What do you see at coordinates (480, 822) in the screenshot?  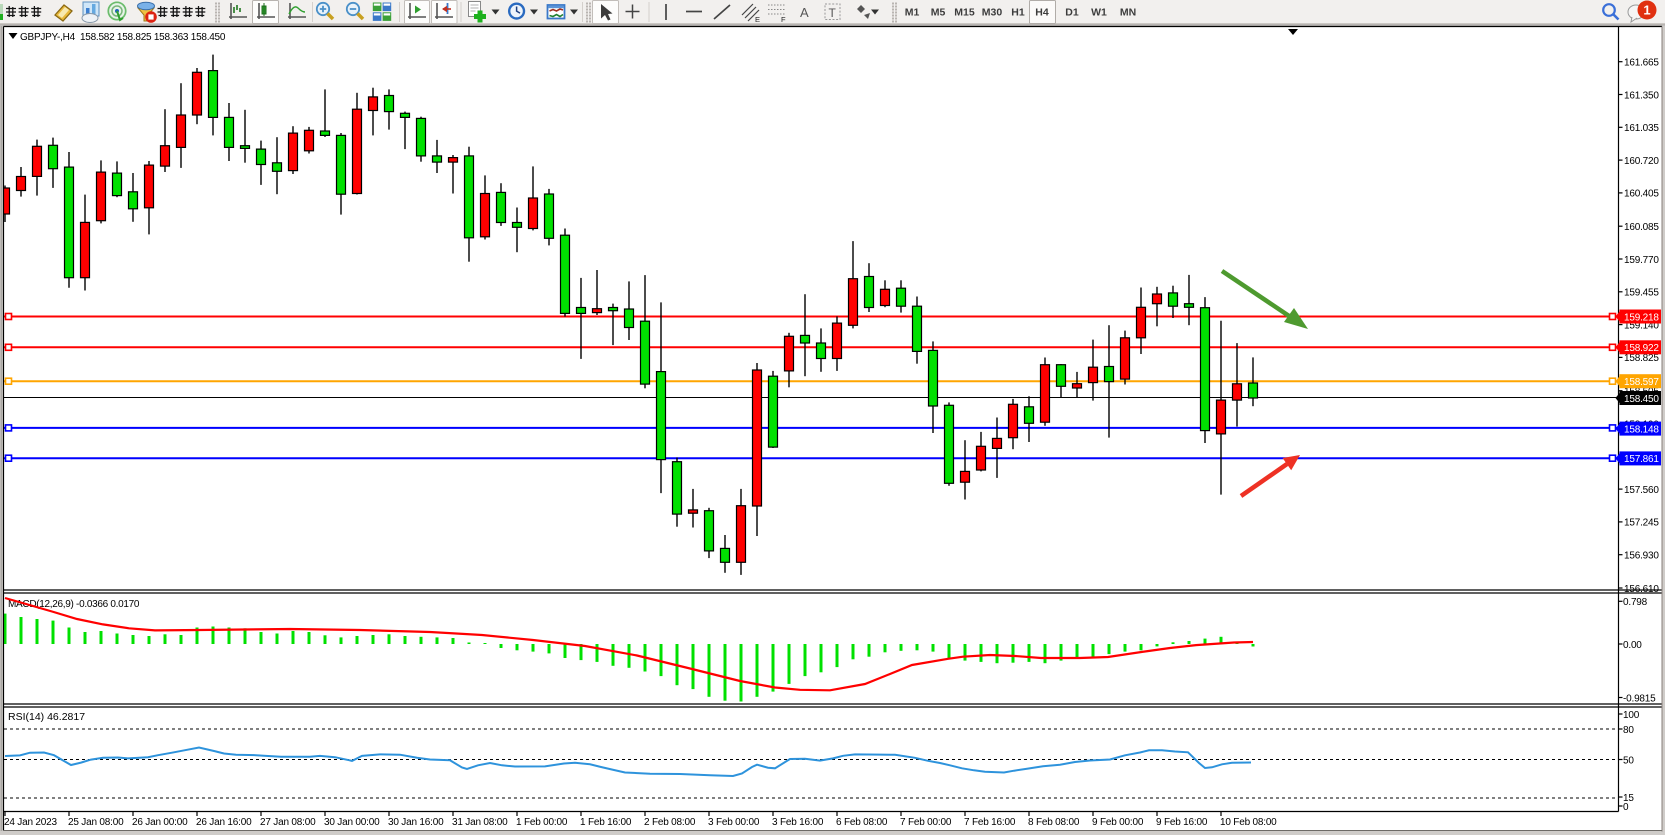 I see `svg-text: 31 Jan 08:00` at bounding box center [480, 822].